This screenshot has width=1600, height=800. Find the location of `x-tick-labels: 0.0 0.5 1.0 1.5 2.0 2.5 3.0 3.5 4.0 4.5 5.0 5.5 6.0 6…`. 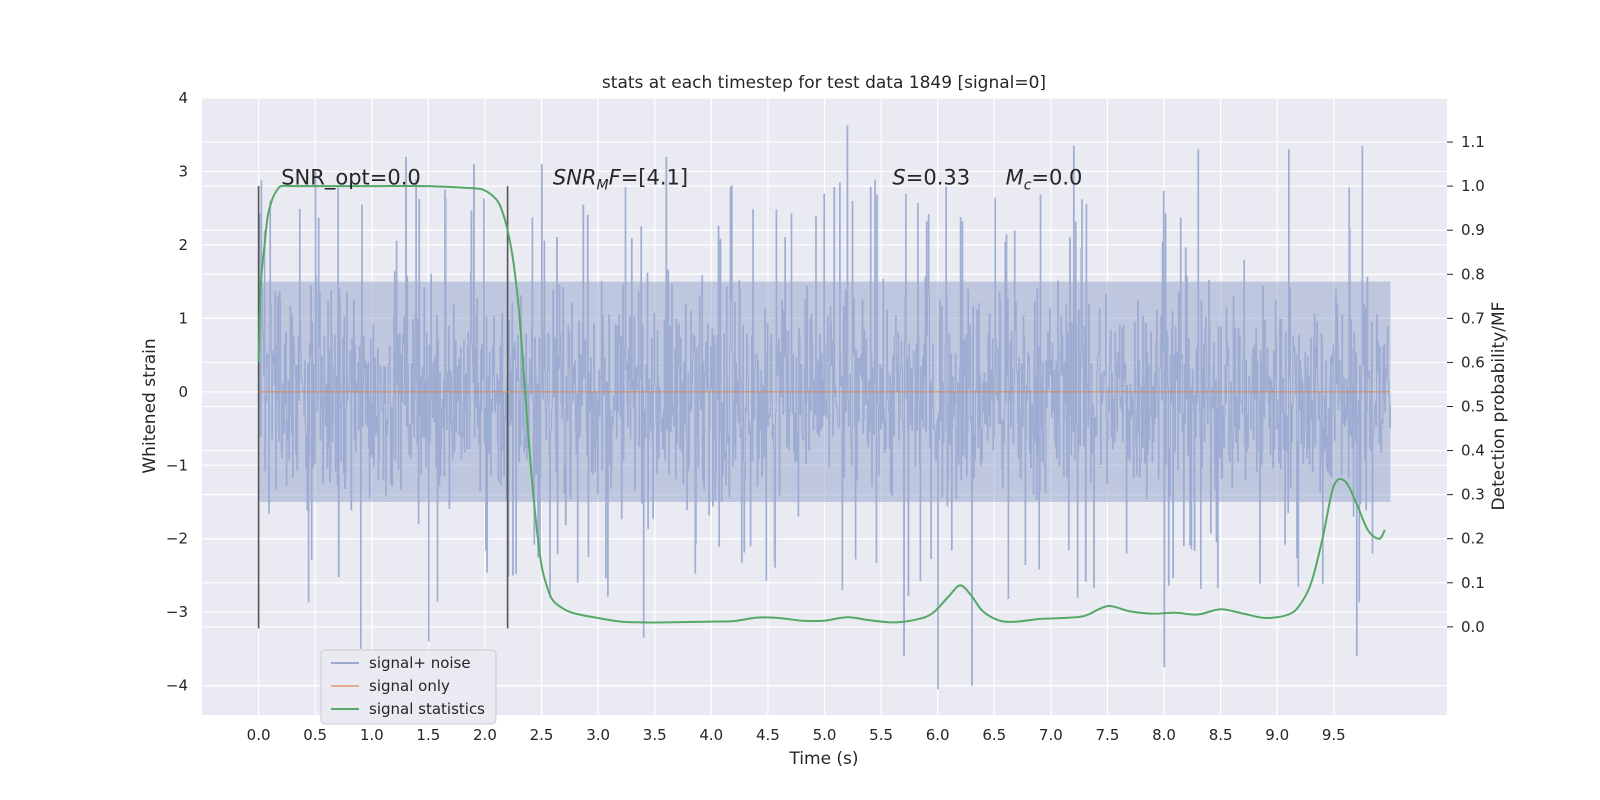

x-tick-labels: 0.0 0.5 1.0 1.5 2.0 2.5 3.0 3.5 4.0 4.5 5.0 5.5 6.0 6… is located at coordinates (796, 735).